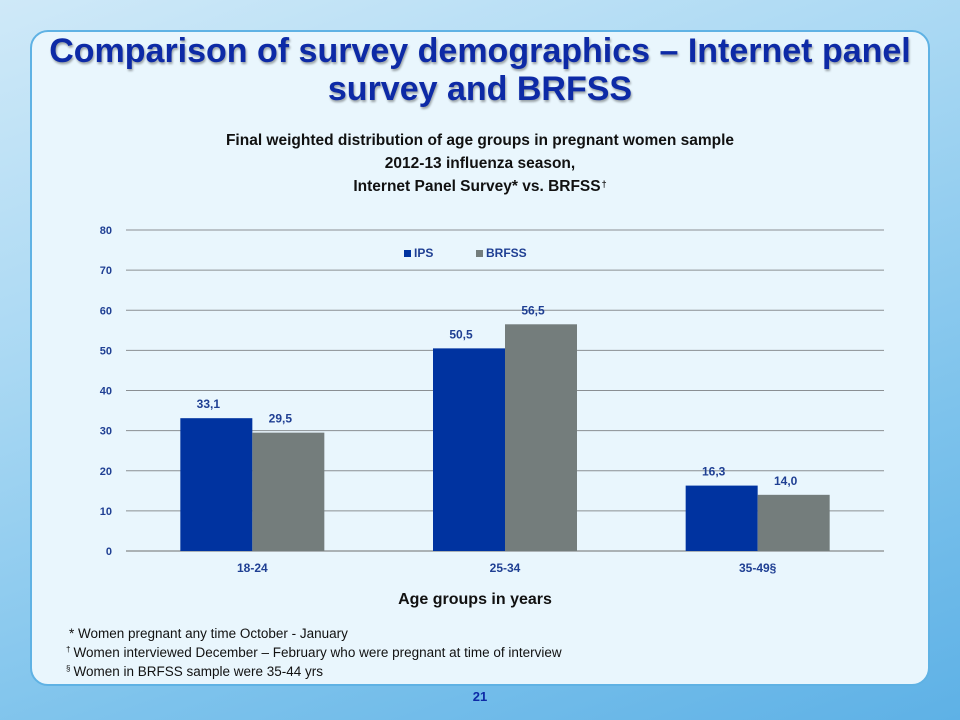 Image resolution: width=960 pixels, height=720 pixels. I want to click on y-tick-label: 80, so click(106, 231).